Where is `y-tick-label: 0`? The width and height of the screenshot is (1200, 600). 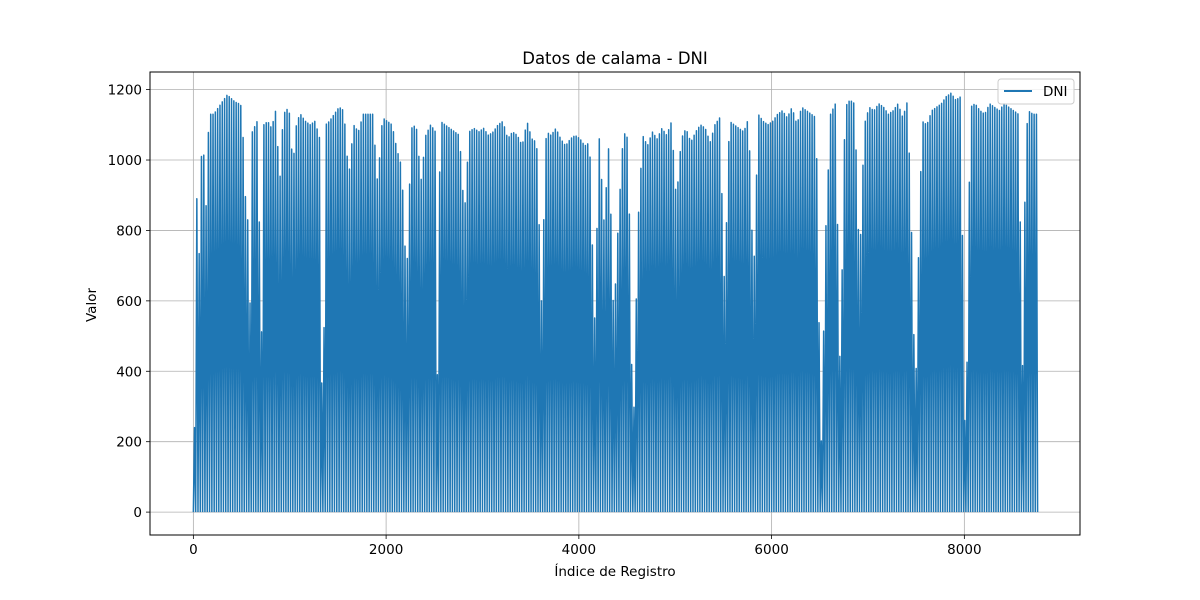 y-tick-label: 0 is located at coordinates (137, 513).